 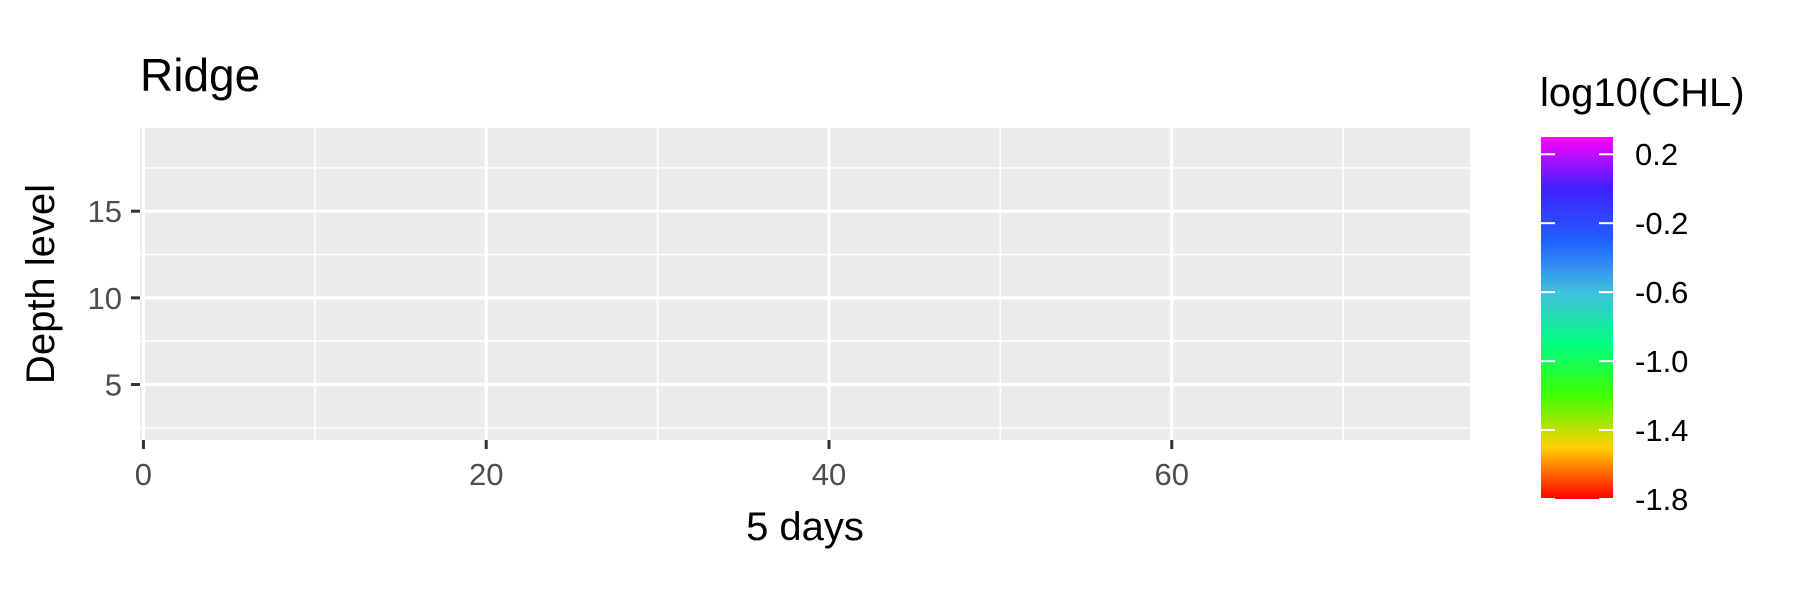 I want to click on x-axis-title: 5 days, so click(x=805, y=527).